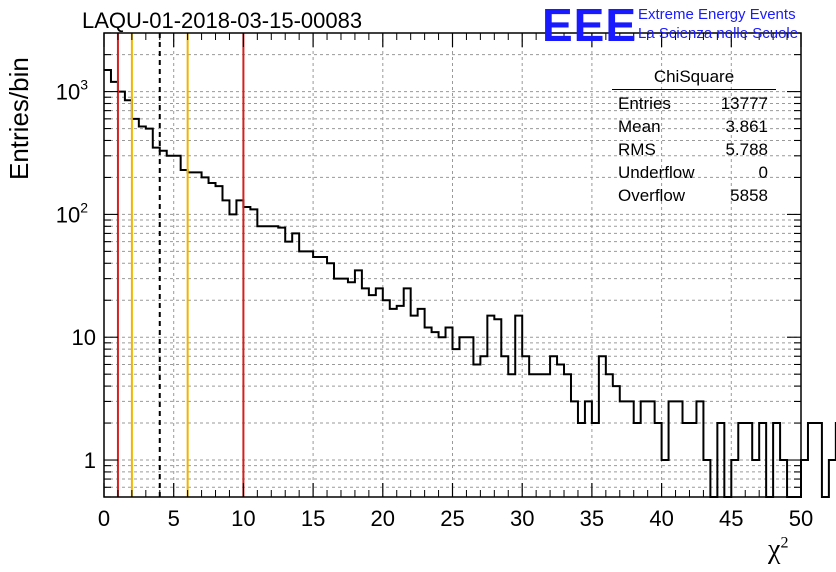  I want to click on x-tick-label: 35, so click(592, 518).